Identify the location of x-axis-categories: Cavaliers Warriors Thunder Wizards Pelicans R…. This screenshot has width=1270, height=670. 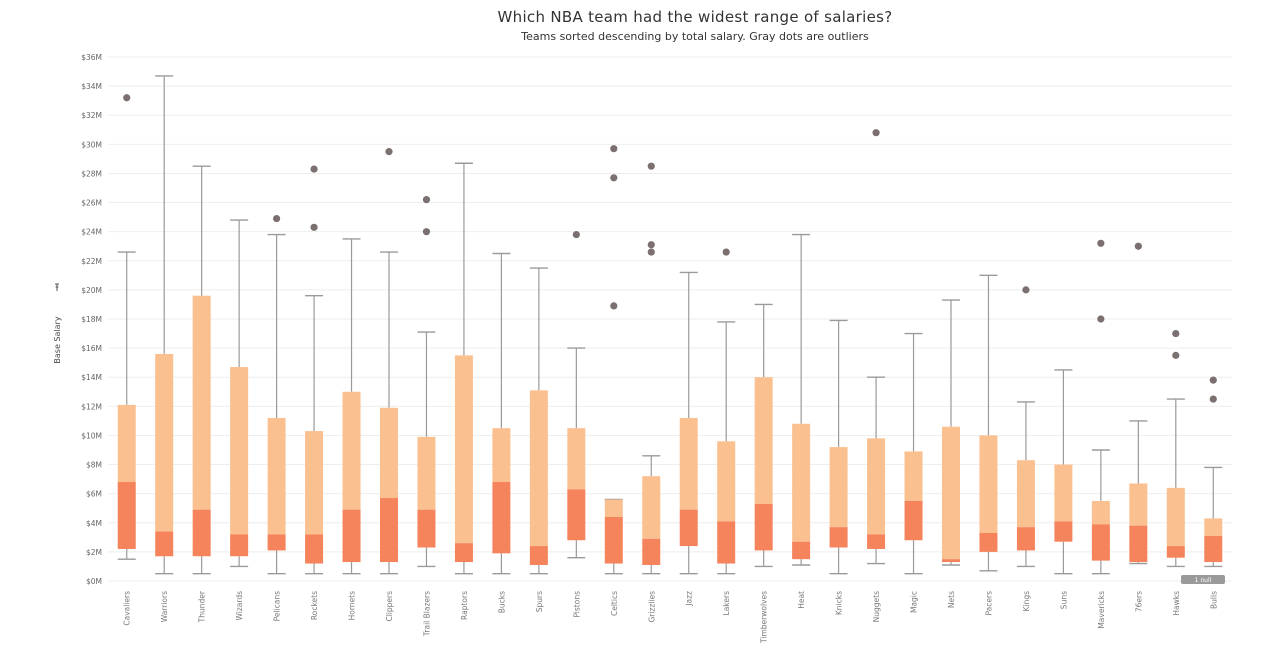
(671, 617).